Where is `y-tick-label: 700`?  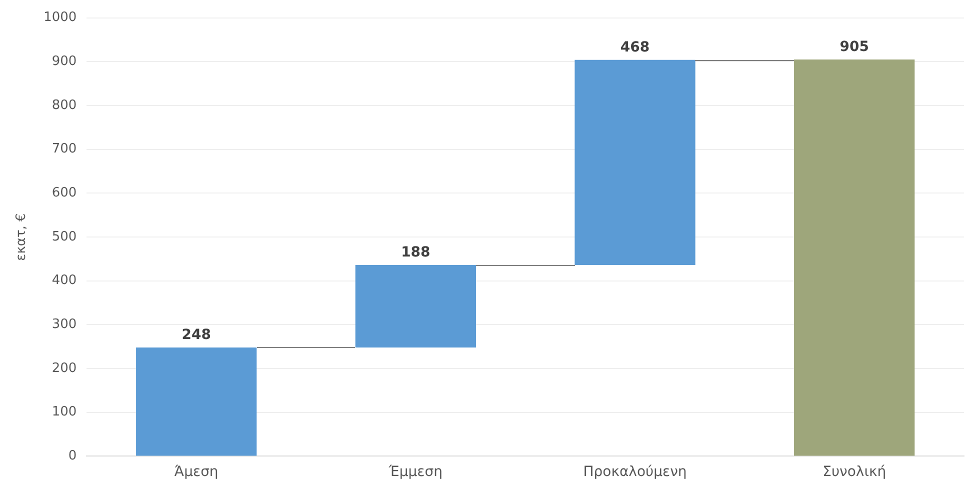
y-tick-label: 700 is located at coordinates (64, 149).